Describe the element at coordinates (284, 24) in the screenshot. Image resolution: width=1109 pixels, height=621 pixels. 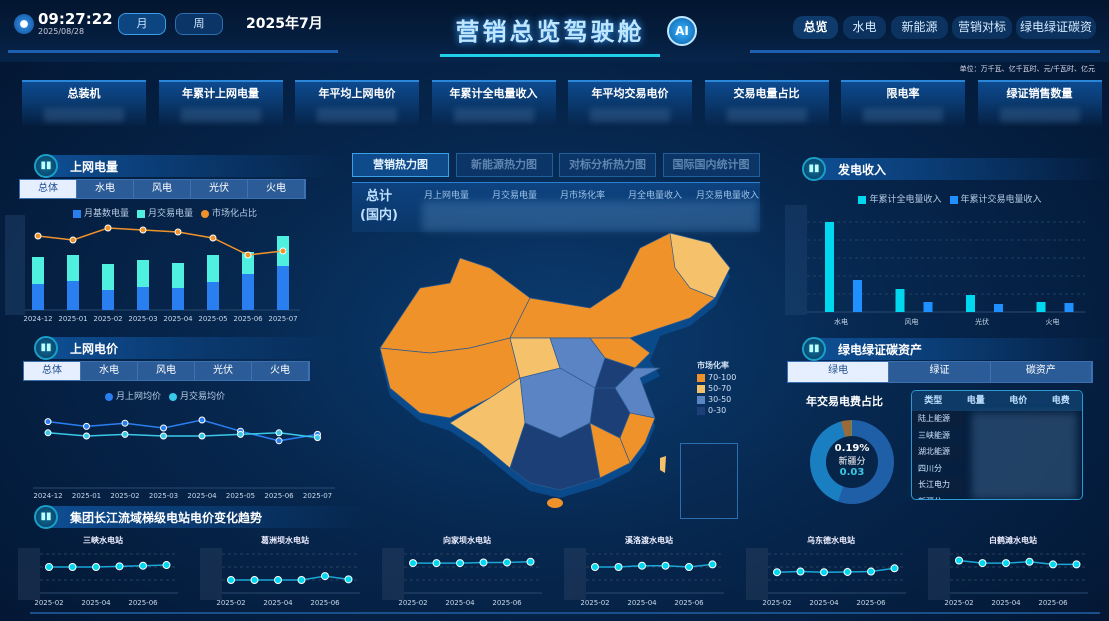
I see `current-month: 2025年7月` at that location.